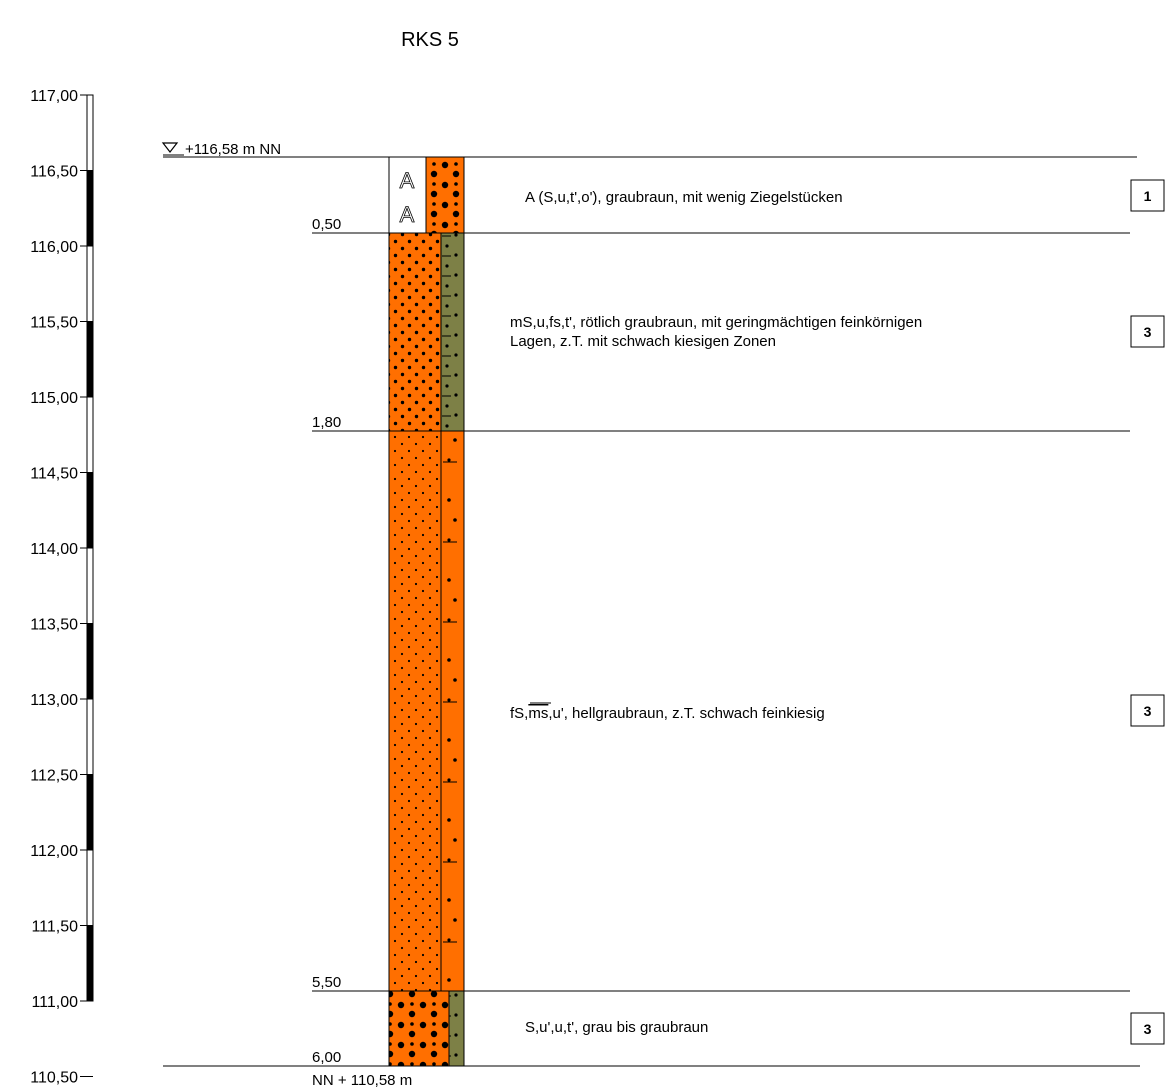 The height and width of the screenshot is (1091, 1173). What do you see at coordinates (54, 776) in the screenshot?
I see `scale-tick-label: 112,50` at bounding box center [54, 776].